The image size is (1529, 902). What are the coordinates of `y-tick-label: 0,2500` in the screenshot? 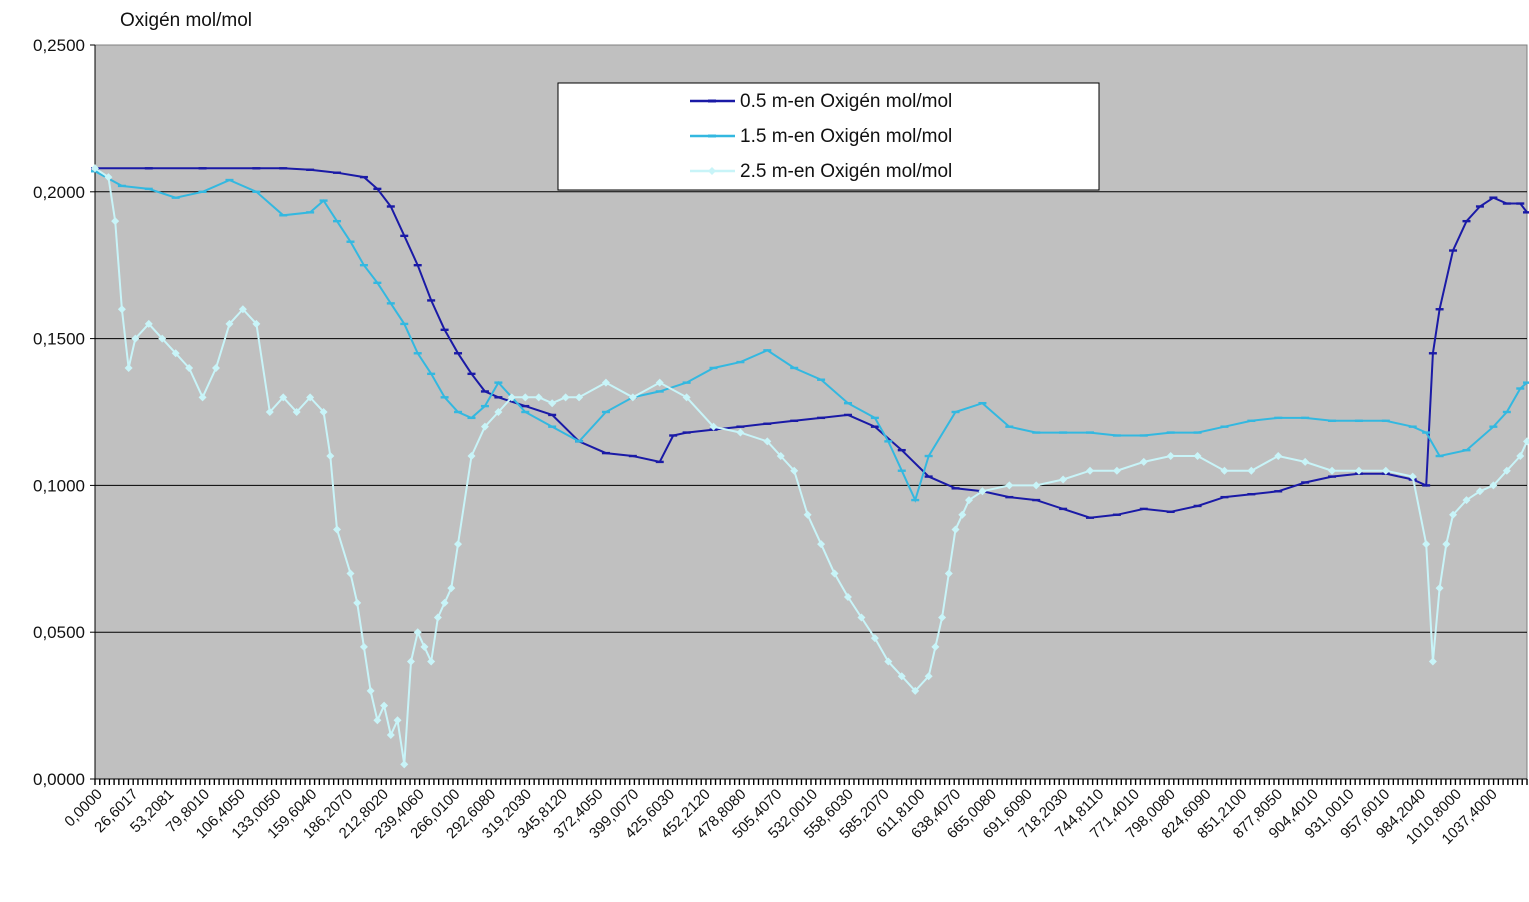 It's located at (59, 45).